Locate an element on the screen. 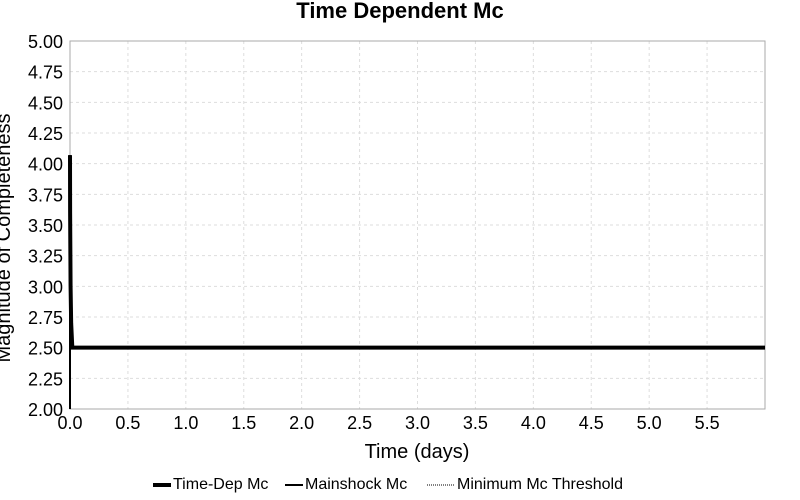  y-tick-label: 3.00 is located at coordinates (45, 287).